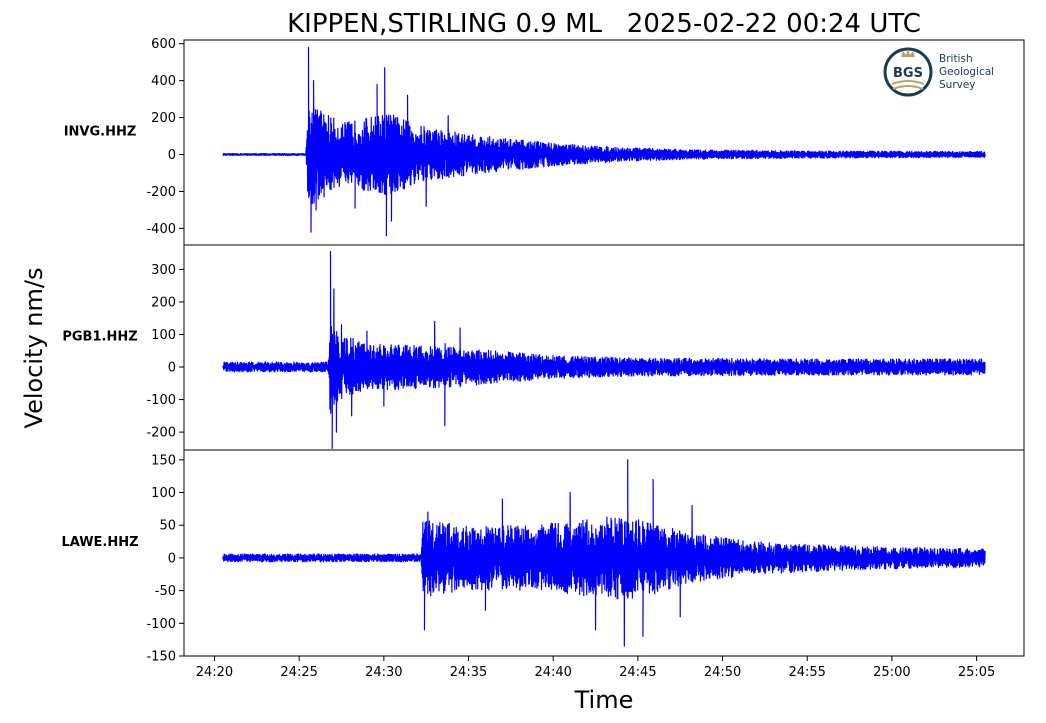 The width and height of the screenshot is (1046, 723). Describe the element at coordinates (637, 672) in the screenshot. I see `x-tick-label: 24:45` at that location.